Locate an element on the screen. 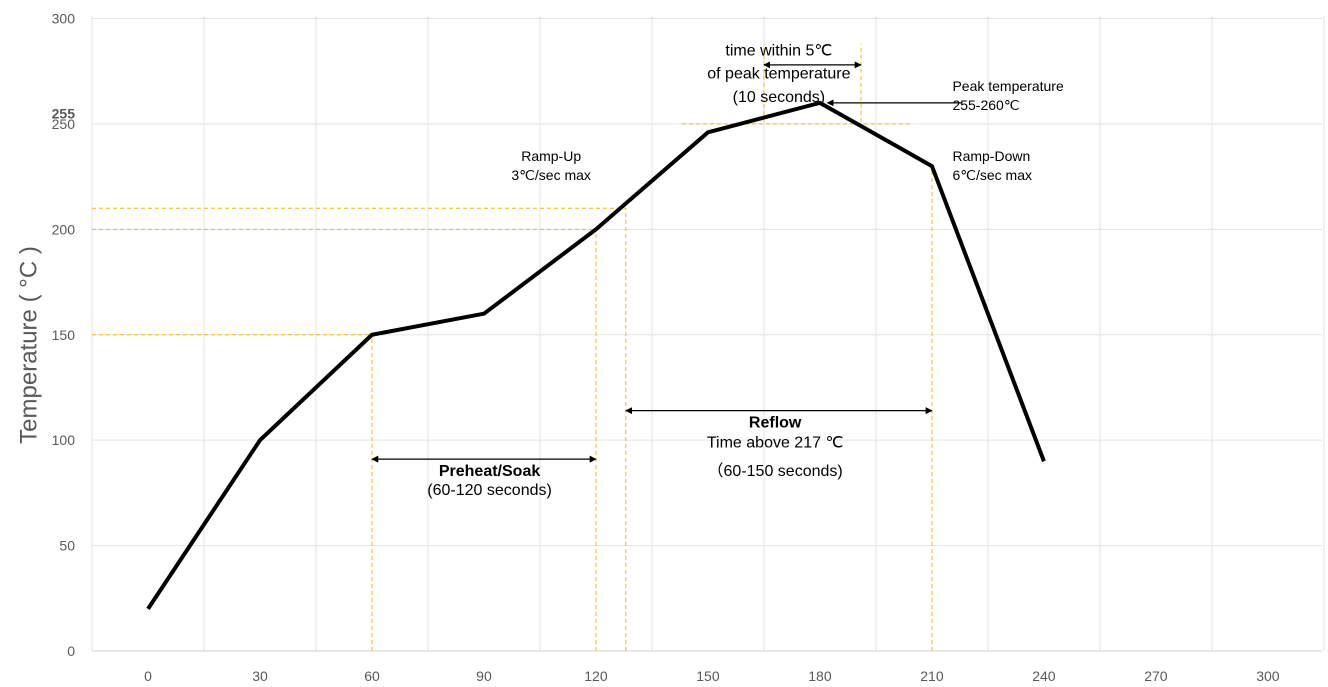 The height and width of the screenshot is (687, 1328). annotation-reflow-desc: Time above 217 ℃ is located at coordinates (775, 443).